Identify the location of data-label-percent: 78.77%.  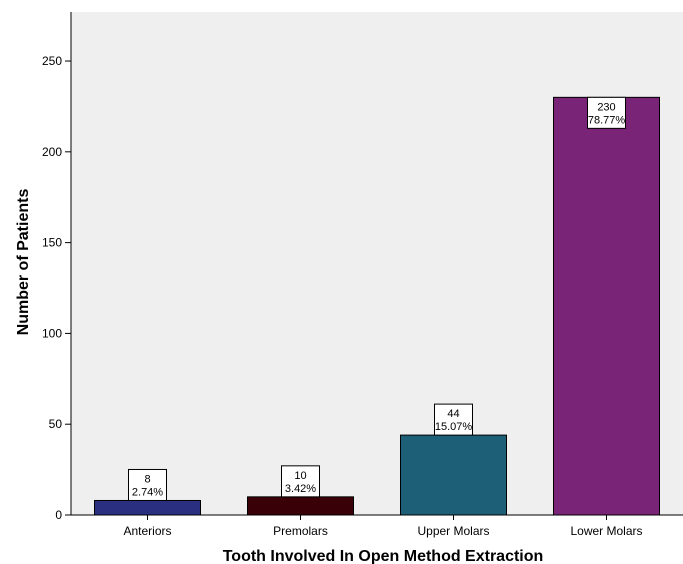
(607, 120).